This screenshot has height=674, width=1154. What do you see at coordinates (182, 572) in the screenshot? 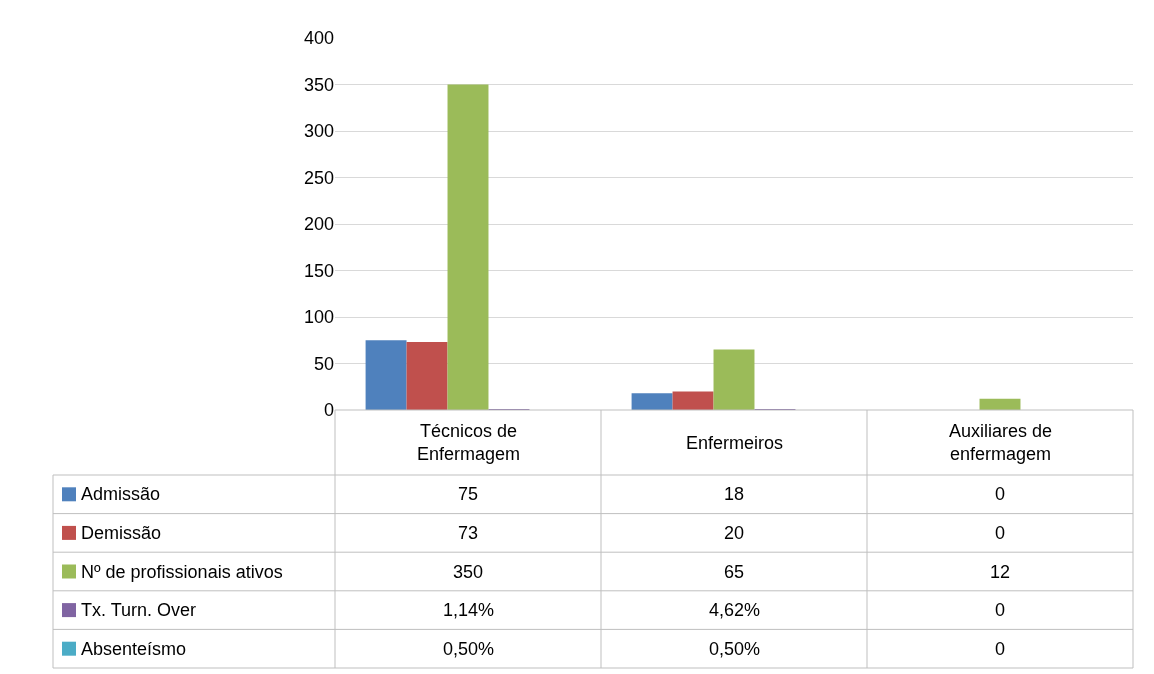
I see `legend-label: Nº de profissionais ativos` at bounding box center [182, 572].